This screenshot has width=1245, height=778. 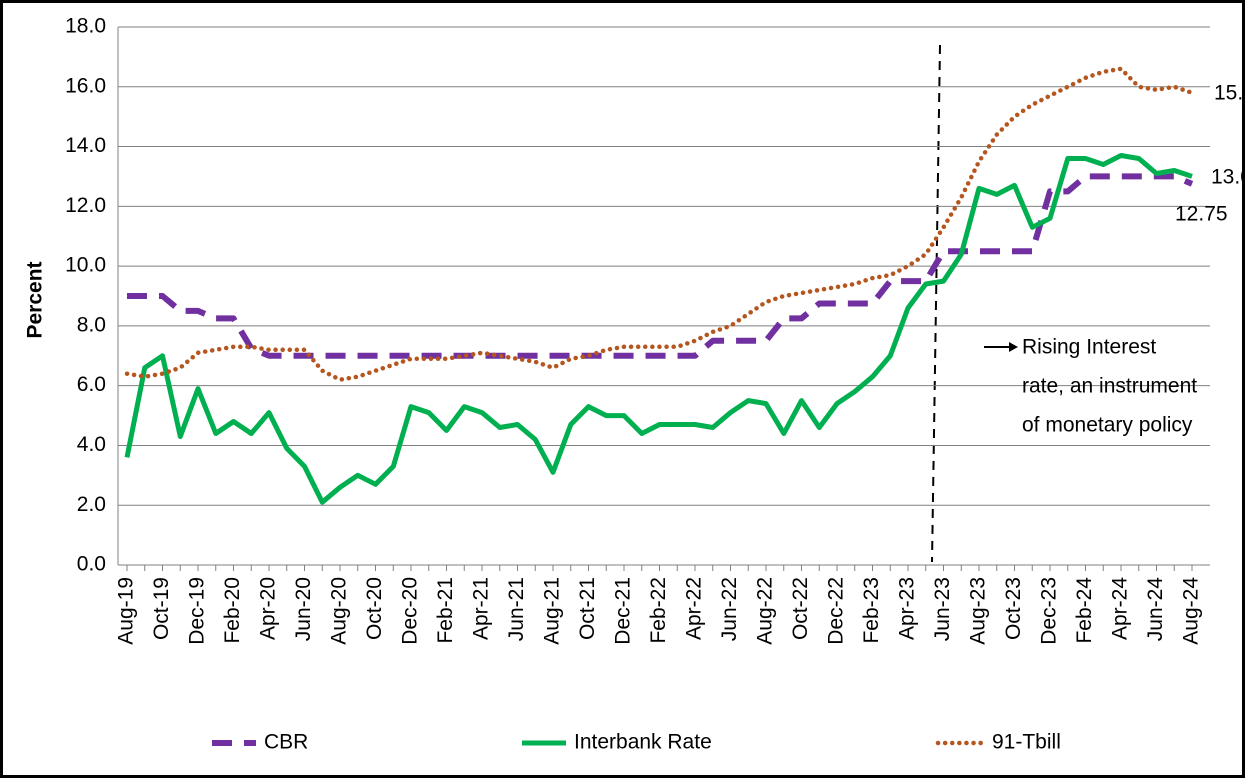 What do you see at coordinates (765, 611) in the screenshot?
I see `x-tick-label: Aug-22` at bounding box center [765, 611].